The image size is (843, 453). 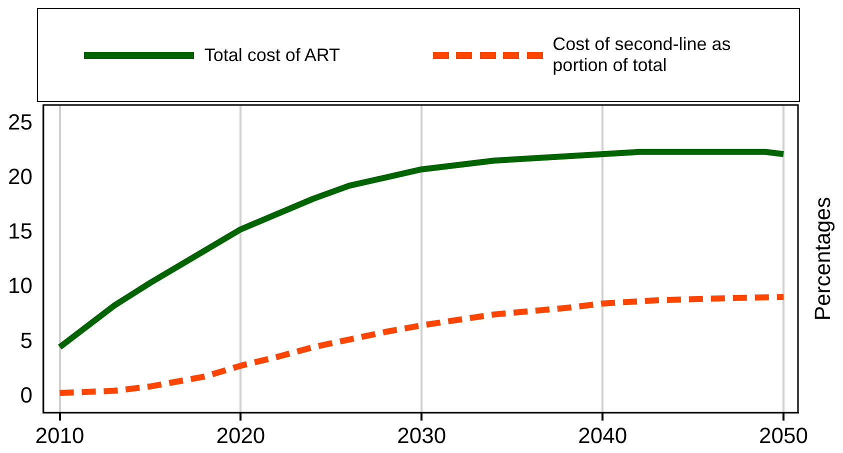 What do you see at coordinates (59, 435) in the screenshot?
I see `x-tick-label: 2010` at bounding box center [59, 435].